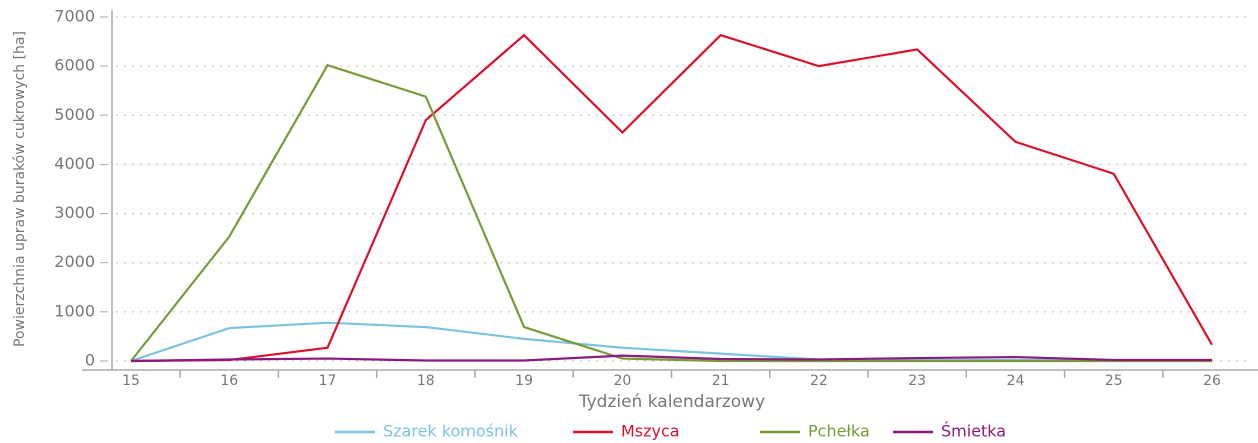  I want to click on x-tick-label: 25, so click(1114, 381).